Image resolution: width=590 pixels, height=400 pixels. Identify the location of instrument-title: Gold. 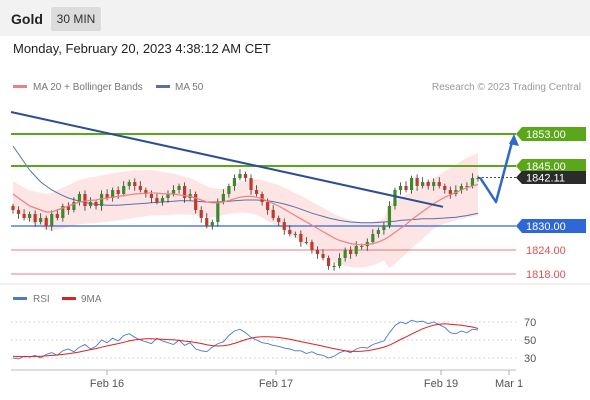
(27, 19).